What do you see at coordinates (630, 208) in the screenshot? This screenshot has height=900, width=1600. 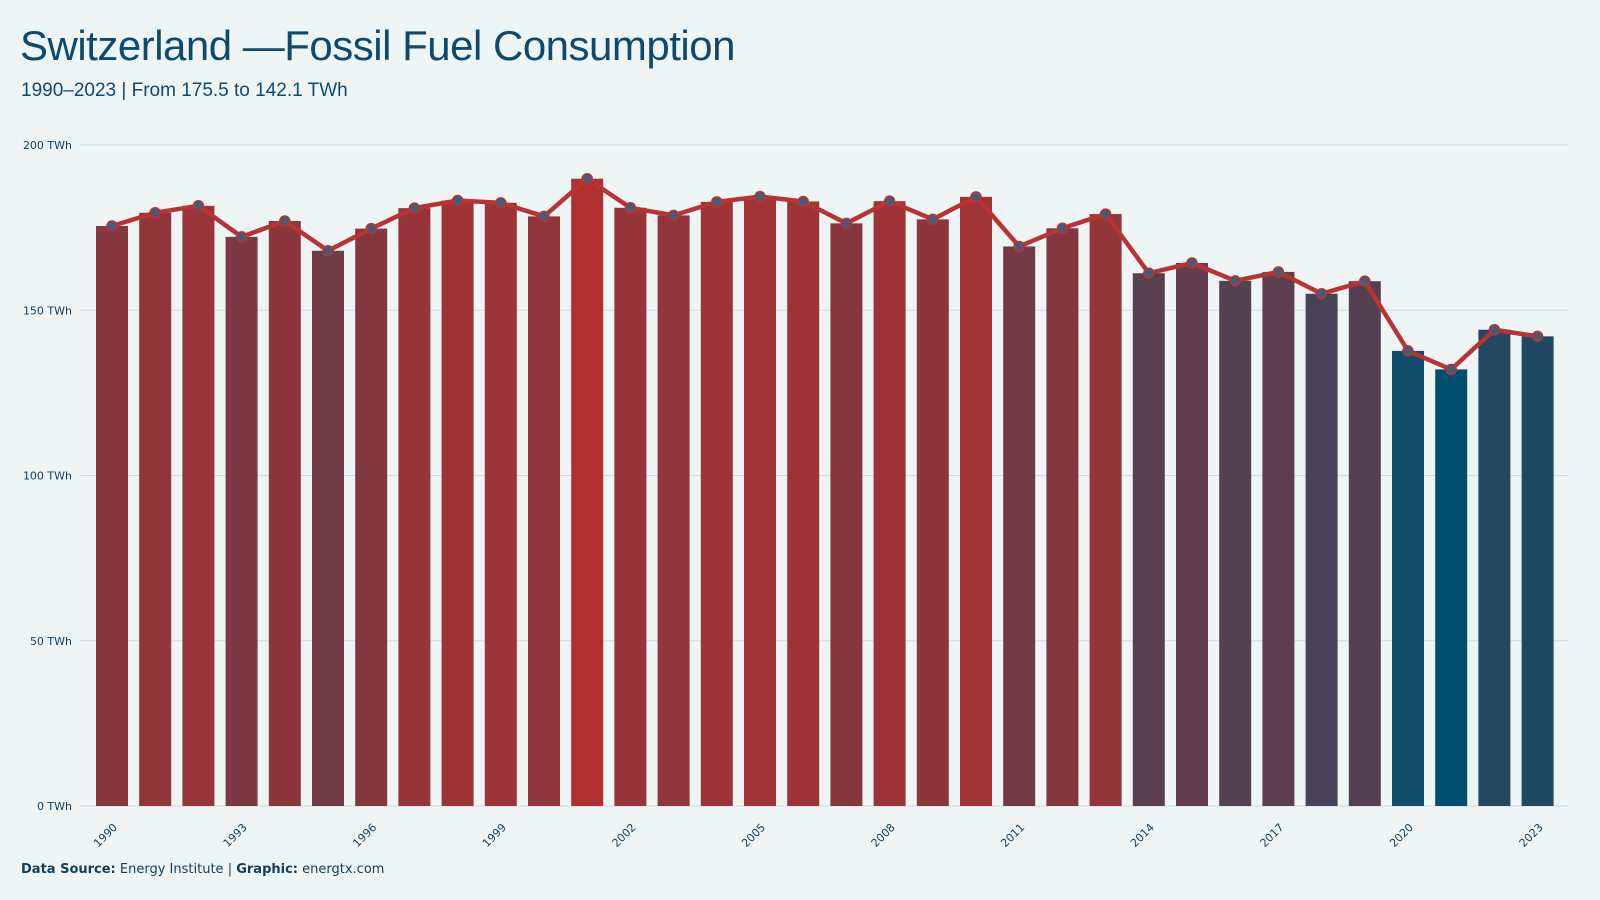 I see `point-2002` at bounding box center [630, 208].